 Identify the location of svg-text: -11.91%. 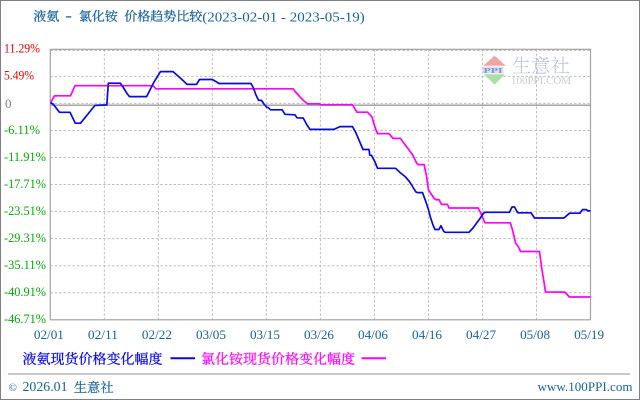
(25, 156).